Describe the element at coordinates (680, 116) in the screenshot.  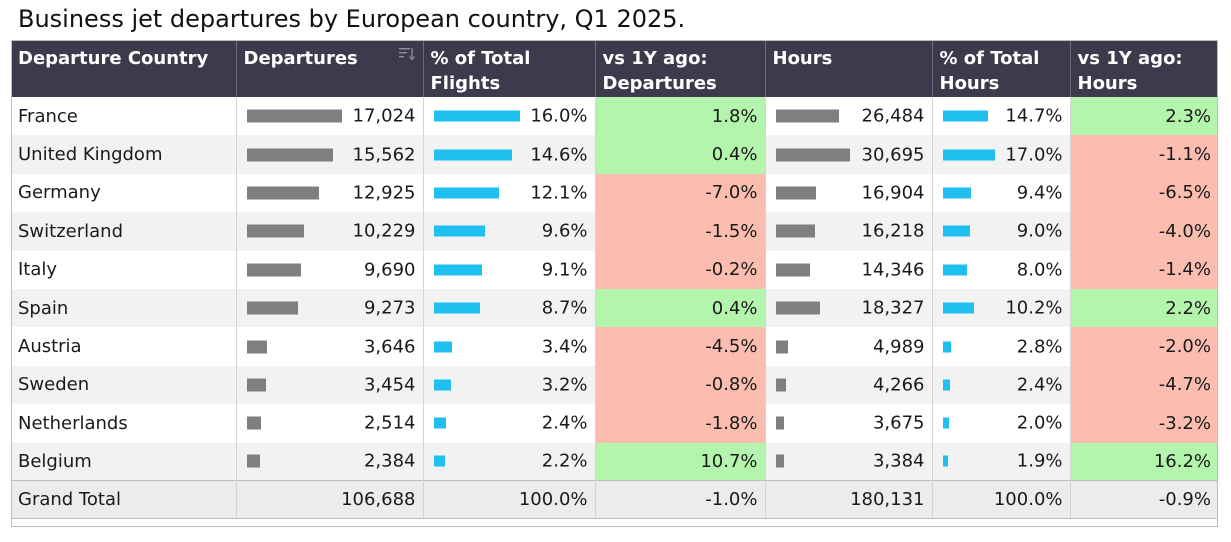
I see `yoy-departures: 1.8%` at that location.